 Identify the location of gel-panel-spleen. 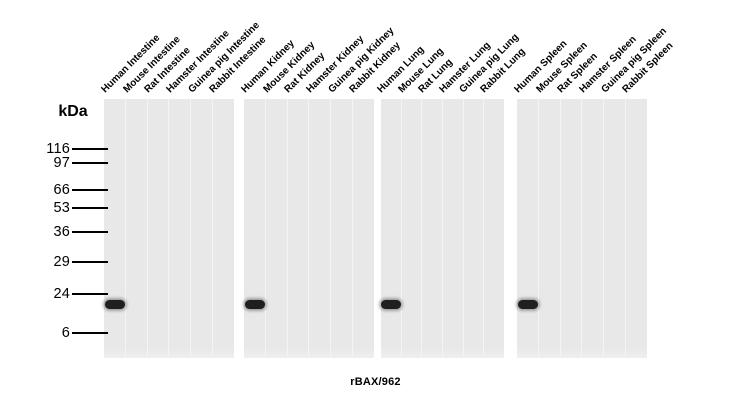
(582, 228).